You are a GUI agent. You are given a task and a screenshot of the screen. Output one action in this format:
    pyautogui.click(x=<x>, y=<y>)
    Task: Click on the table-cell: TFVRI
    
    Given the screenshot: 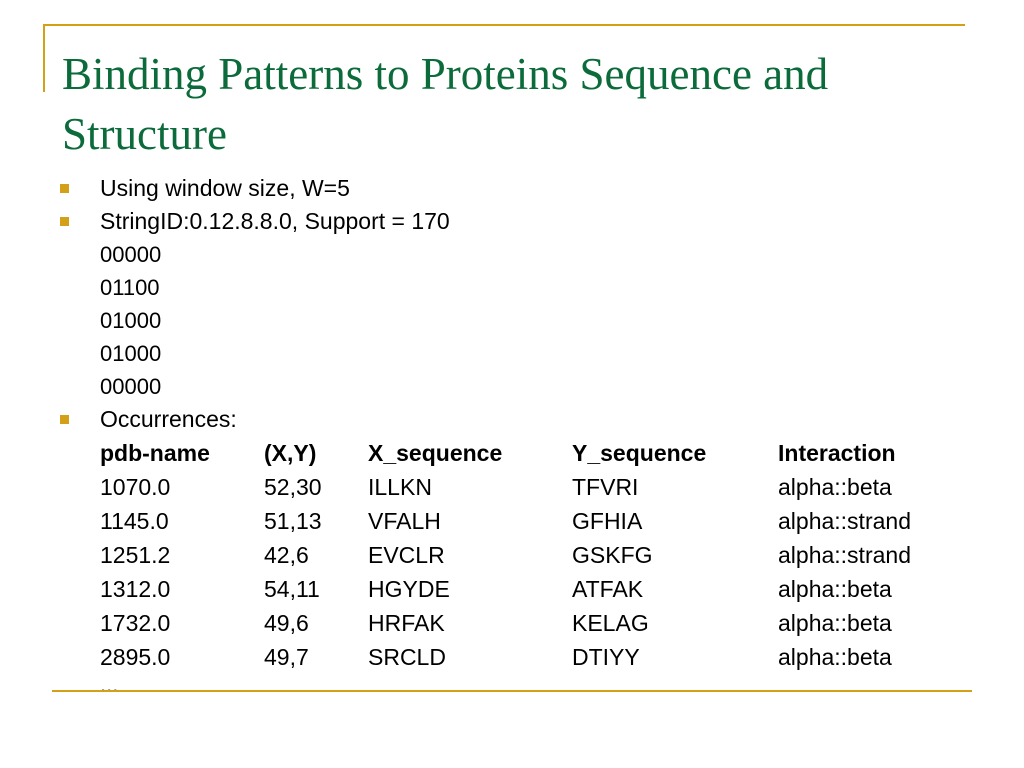 What is the action you would take?
    pyautogui.click(x=605, y=487)
    